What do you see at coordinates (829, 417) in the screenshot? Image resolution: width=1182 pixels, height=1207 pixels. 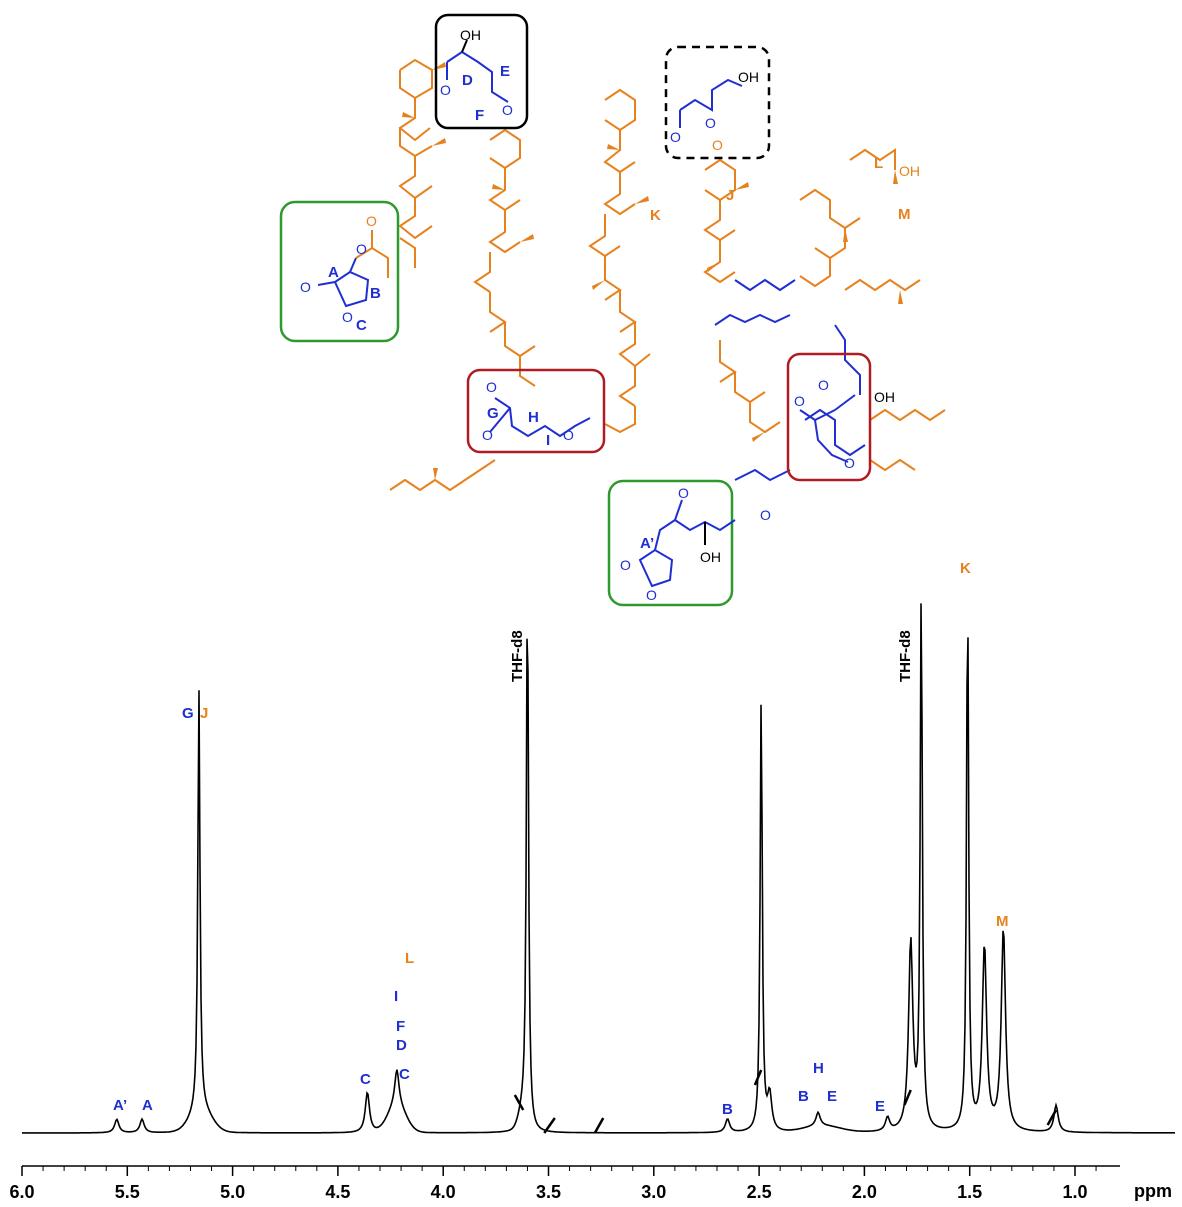 I see `box-red-right-frame` at bounding box center [829, 417].